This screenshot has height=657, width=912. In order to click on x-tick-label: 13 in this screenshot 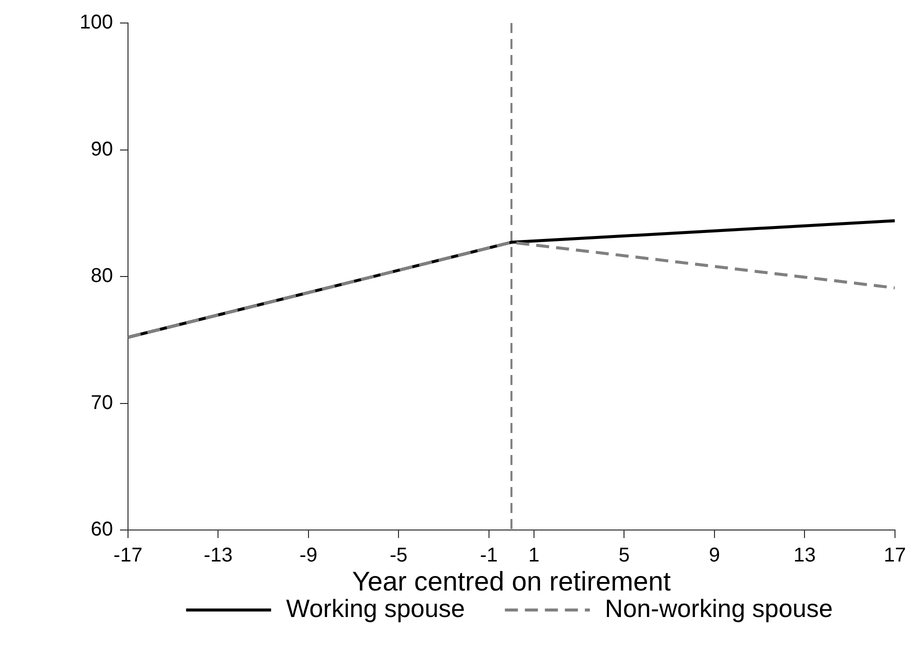, I will do `click(805, 555)`.